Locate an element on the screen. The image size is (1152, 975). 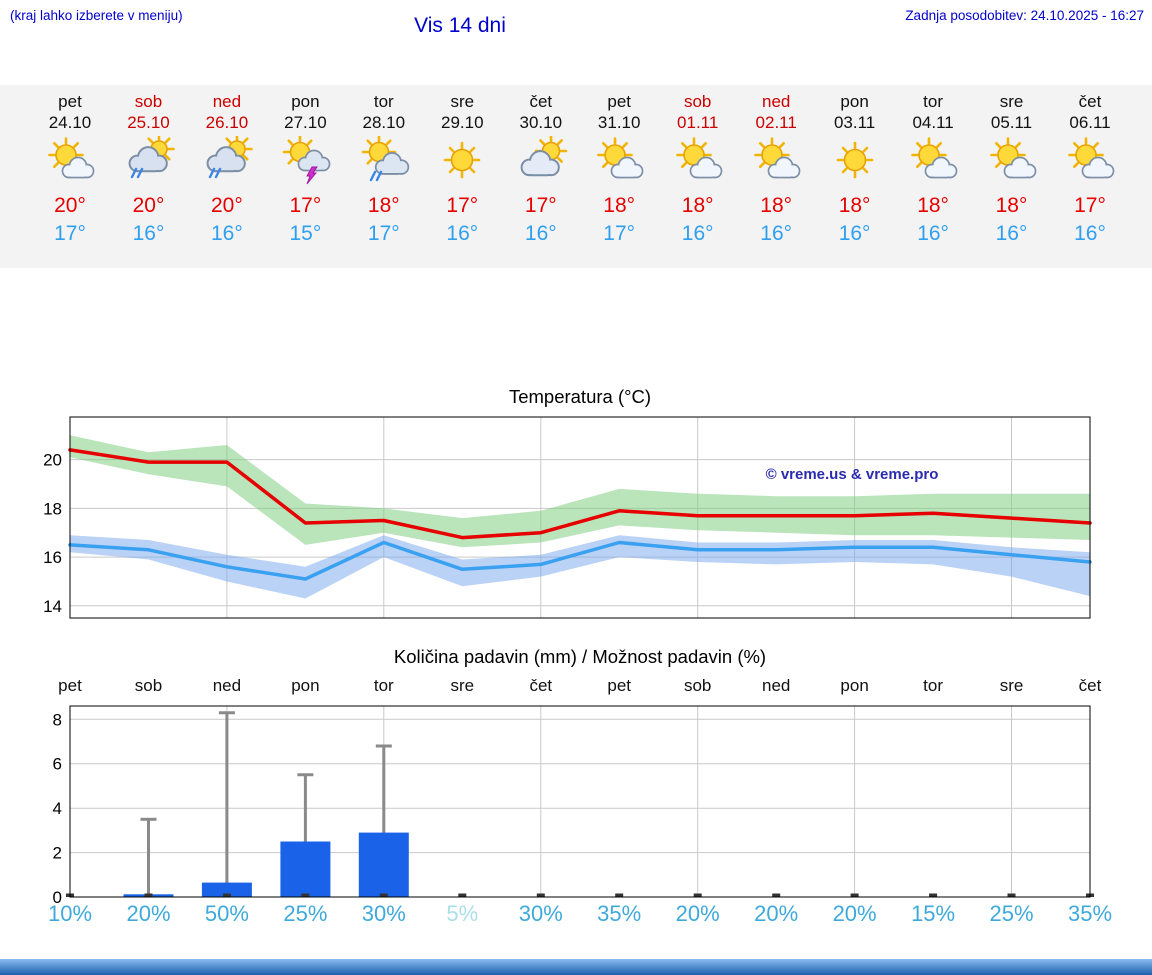
day-name: čet is located at coordinates (541, 101).